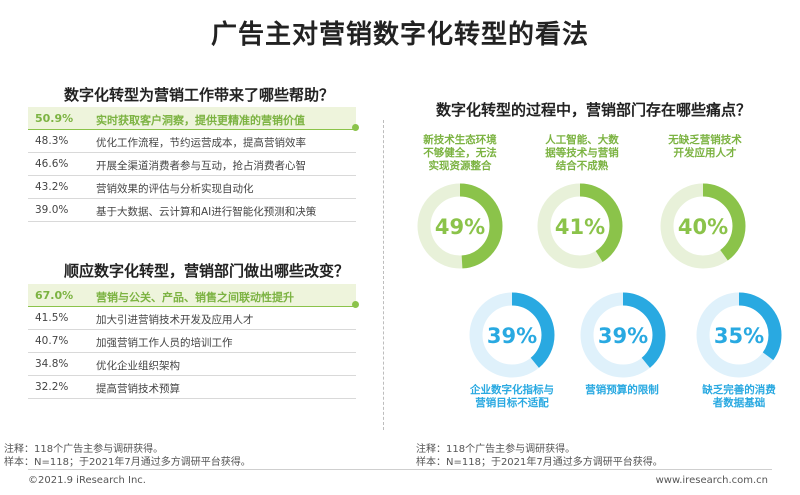 The image size is (800, 495). I want to click on item-text: 营销与公关、产品、销售之间联动性提升, so click(195, 297).